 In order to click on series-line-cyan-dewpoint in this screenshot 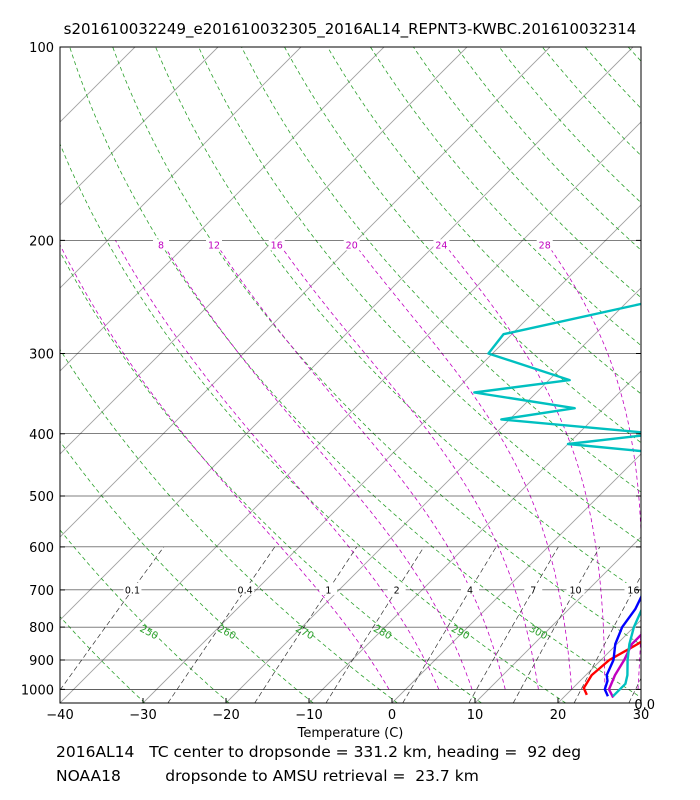, I will do `click(557, 500)`.